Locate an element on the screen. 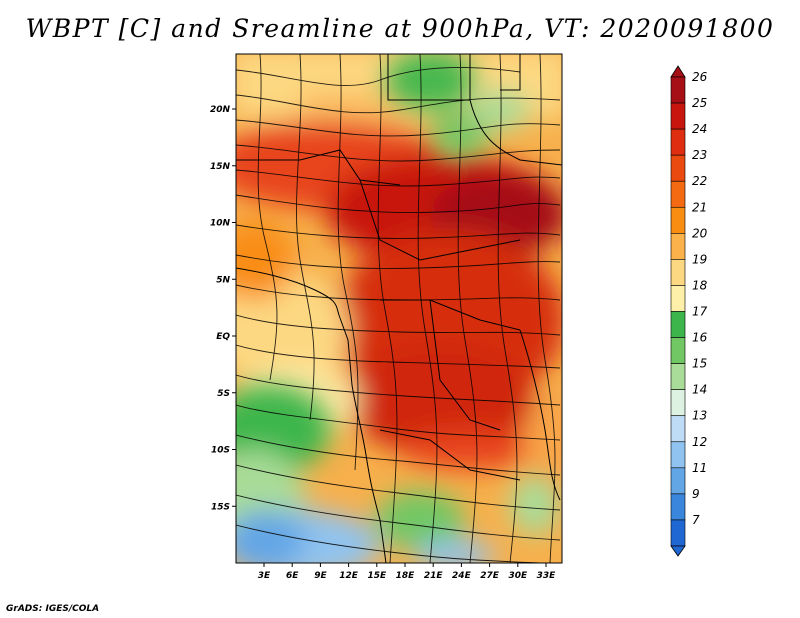 This screenshot has width=800, height=618. lat-tick-label: EQ is located at coordinates (223, 337).